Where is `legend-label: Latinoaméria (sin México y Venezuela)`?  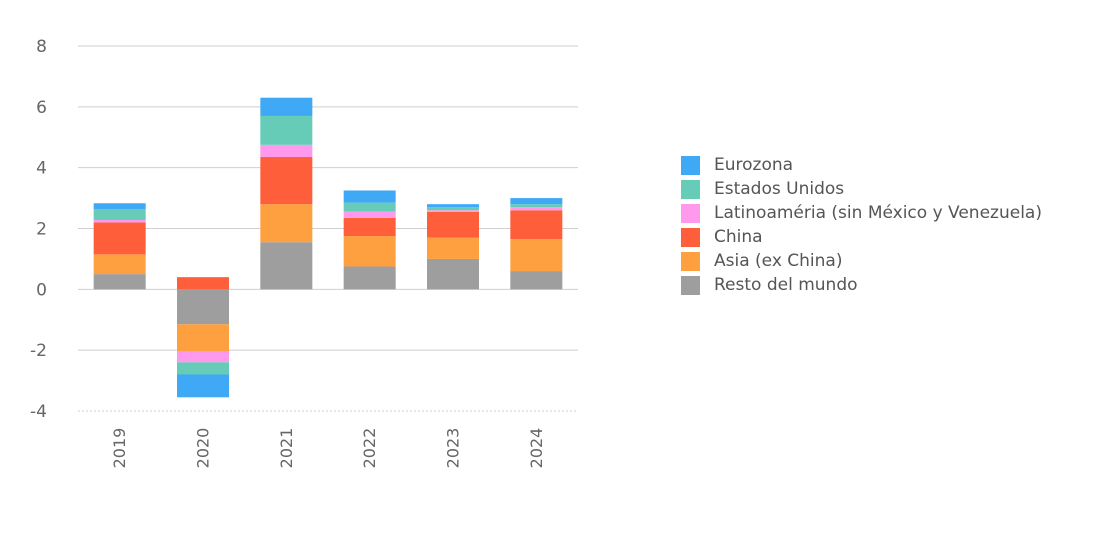
legend-label: Latinoaméria (sin México y Venezuela) is located at coordinates (878, 213).